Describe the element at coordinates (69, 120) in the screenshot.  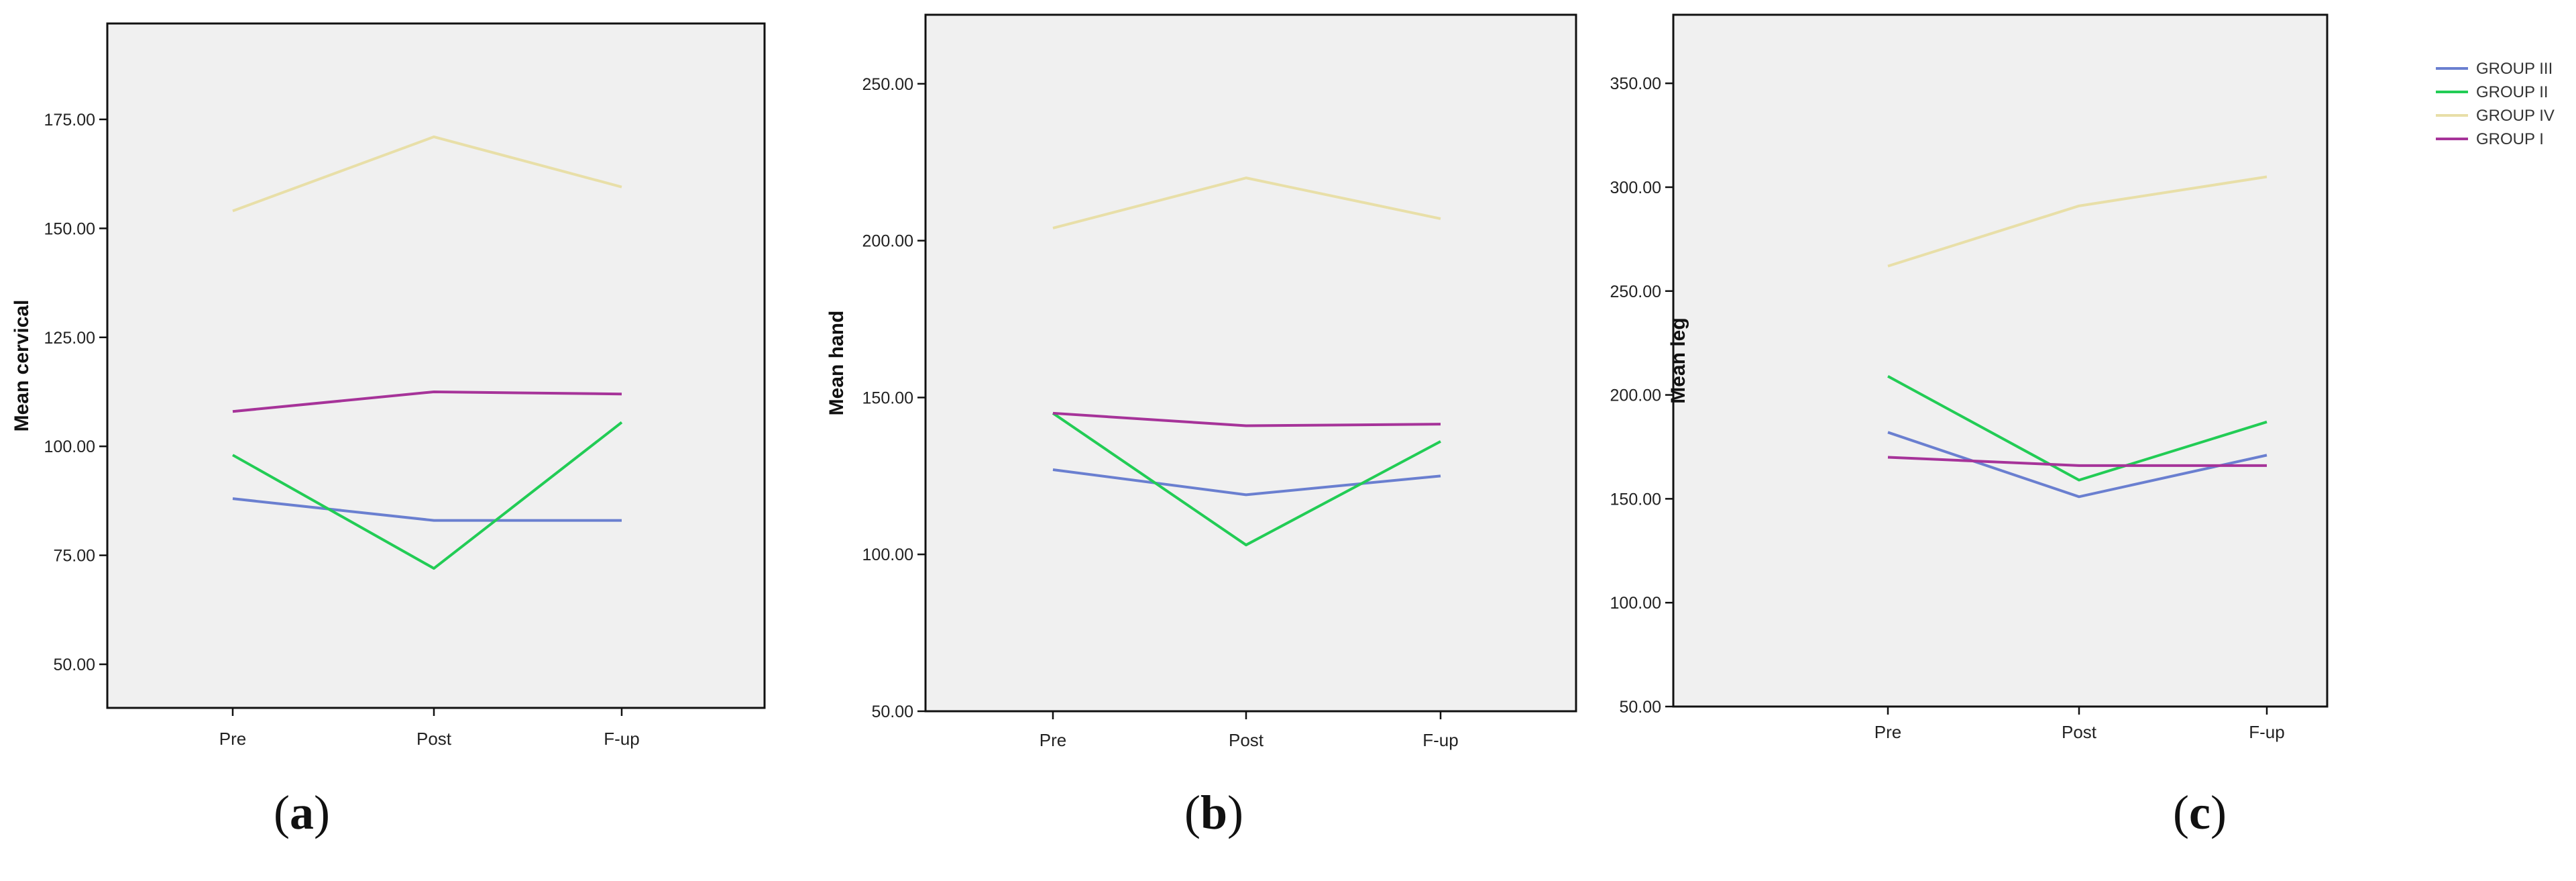
I see `y-tick-label: 175.00` at that location.